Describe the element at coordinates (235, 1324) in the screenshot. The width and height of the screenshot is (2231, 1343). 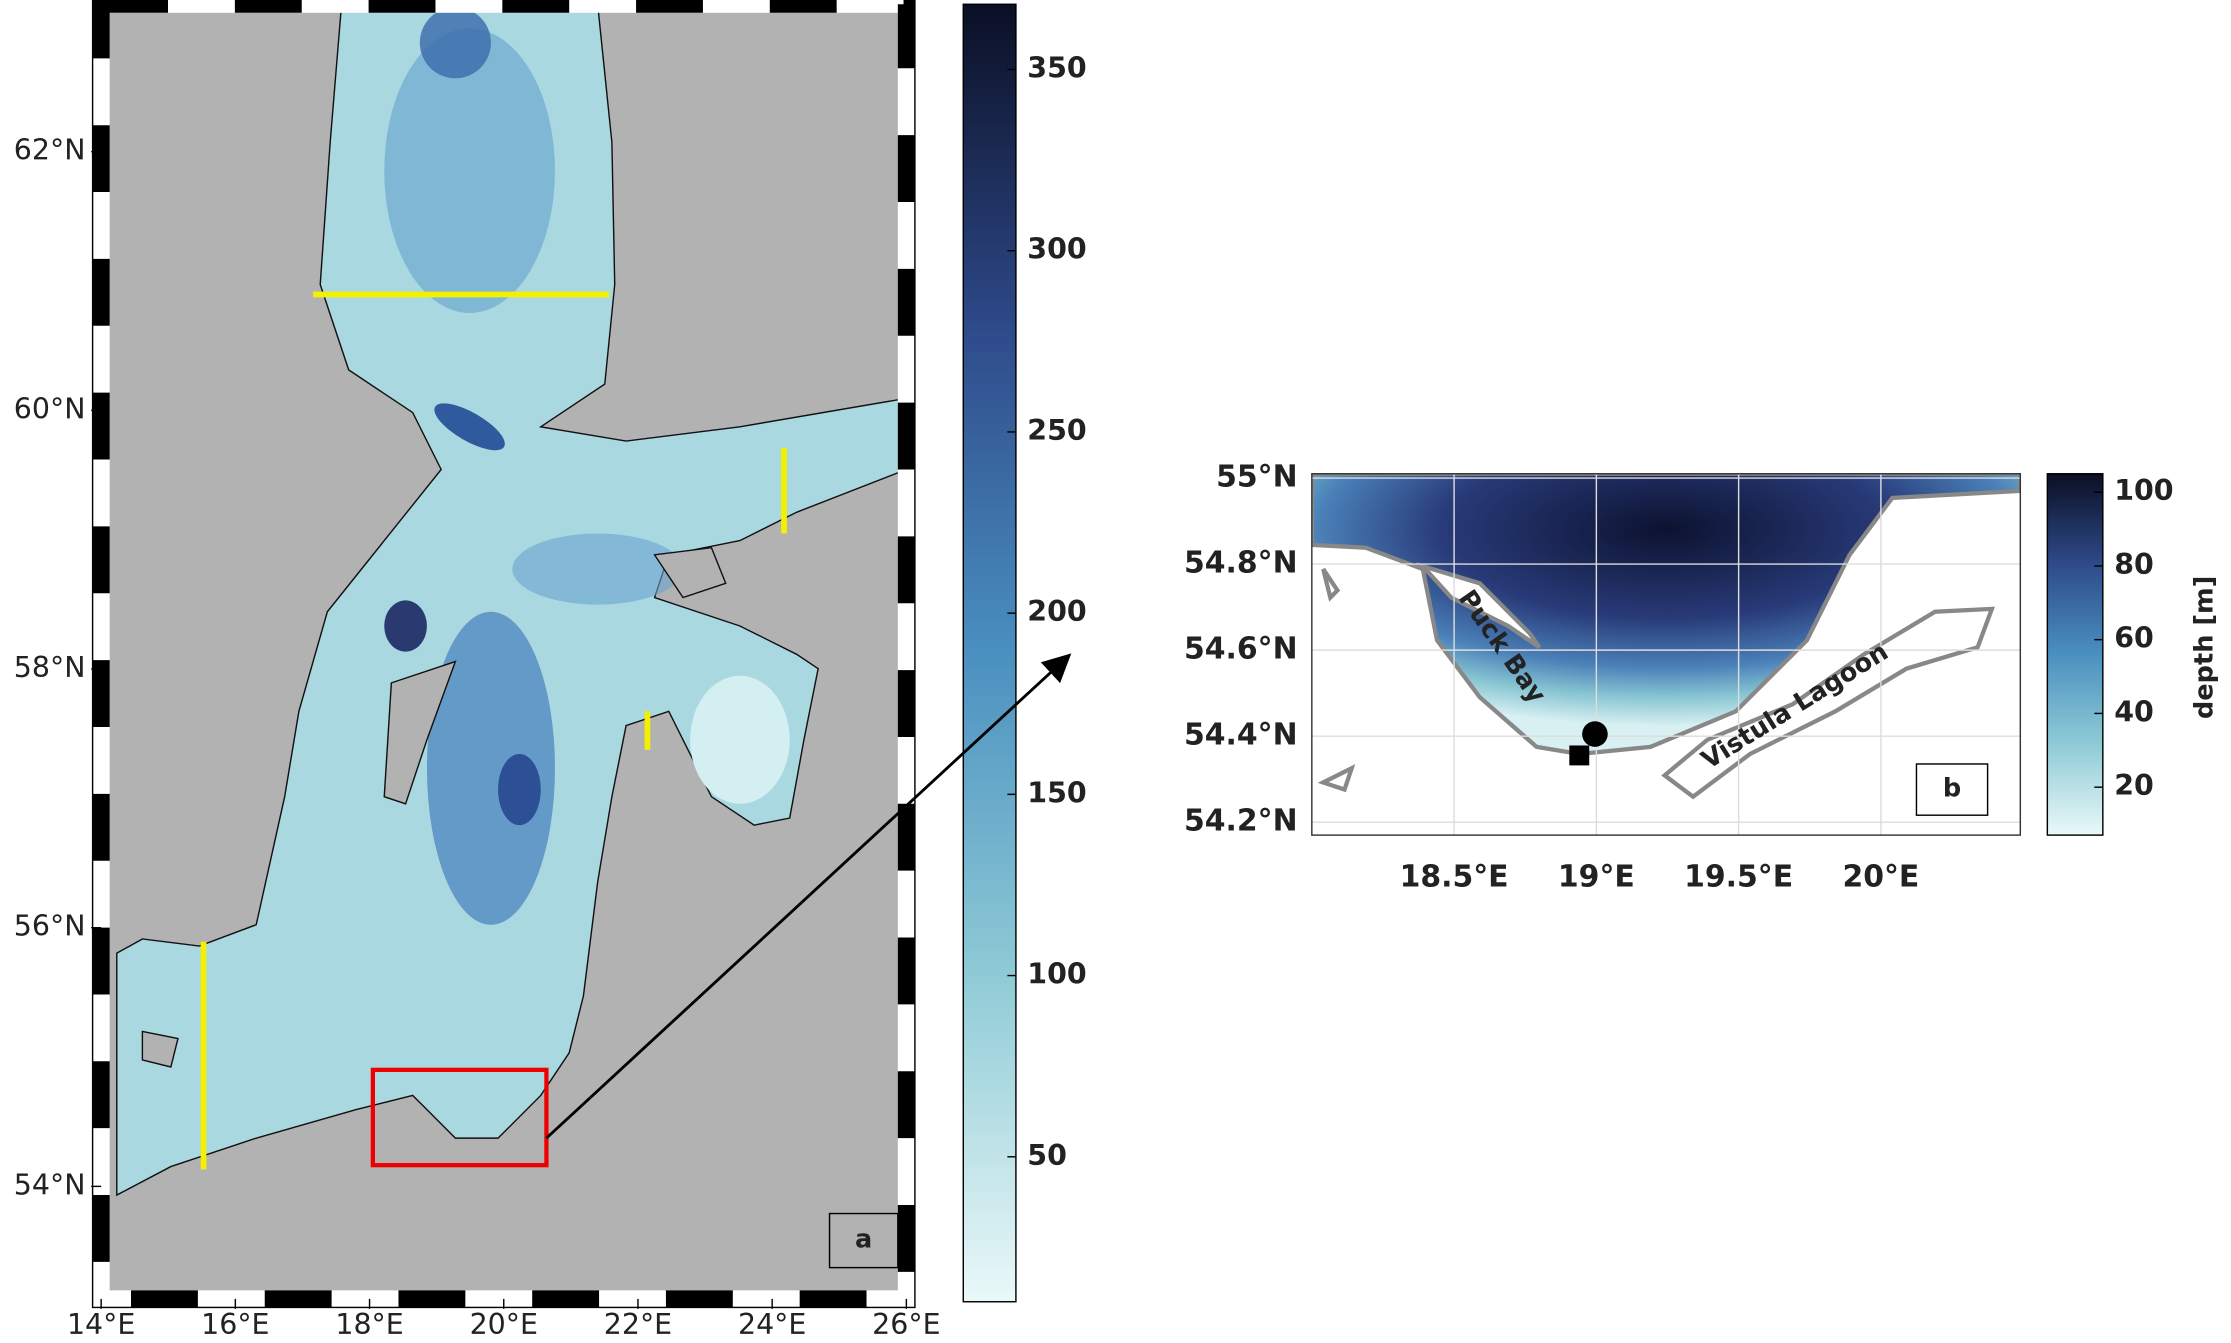
I see `x-tick-label: 16°E` at that location.